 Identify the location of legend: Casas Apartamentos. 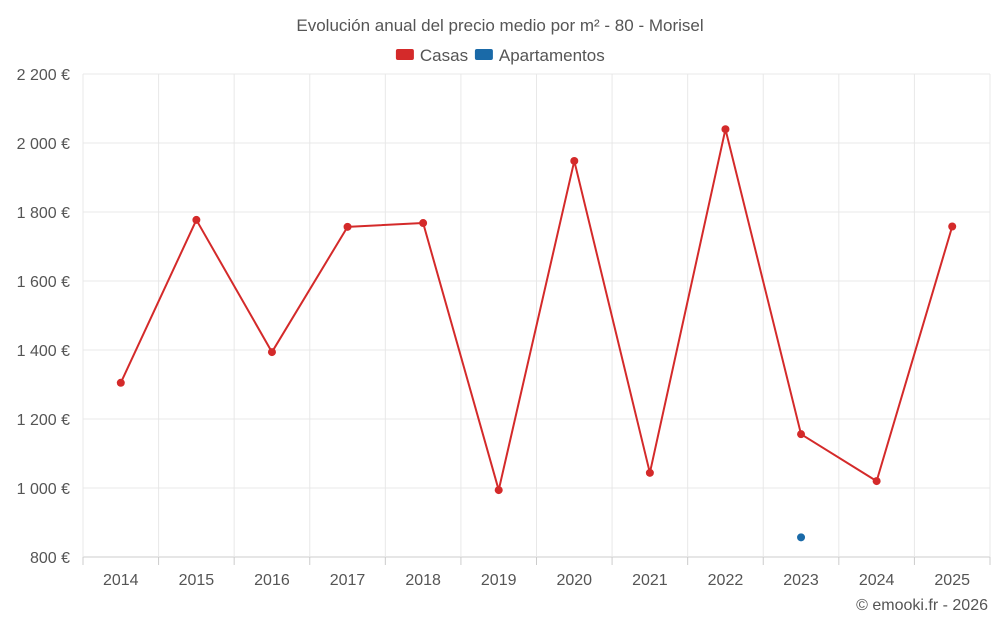
(500, 55).